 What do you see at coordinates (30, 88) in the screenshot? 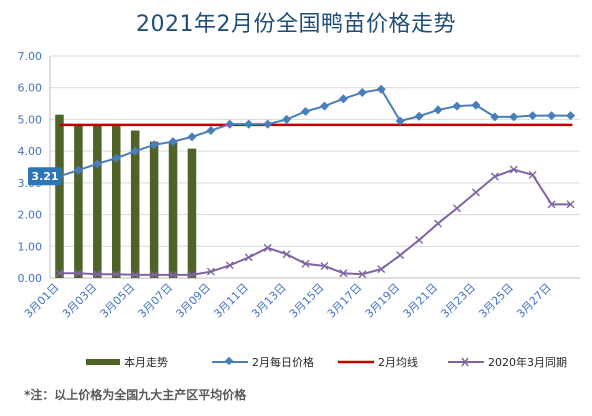
I see `y-tick-label: 6.00` at bounding box center [30, 88].